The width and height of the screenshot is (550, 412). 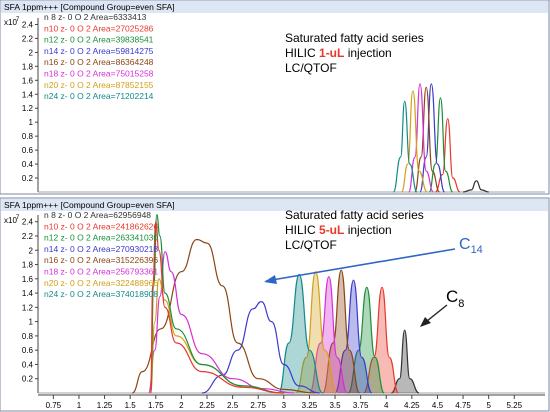 I want to click on legend-entry: n18 z- 0 O 2 Area=256793361, so click(x=101, y=272).